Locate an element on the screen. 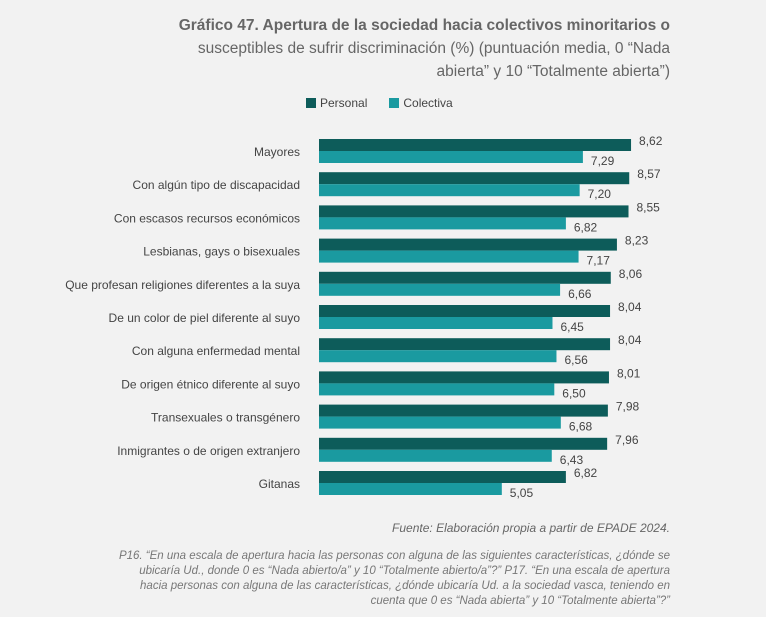 Image resolution: width=766 pixels, height=617 pixels. value-label-personal: 6,82 is located at coordinates (586, 473).